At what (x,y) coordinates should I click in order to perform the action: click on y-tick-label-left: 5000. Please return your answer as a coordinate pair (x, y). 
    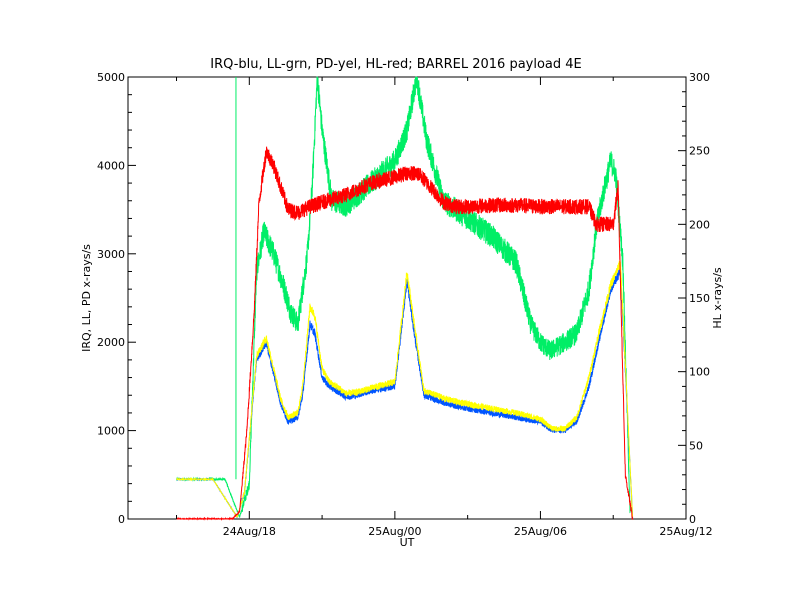
    Looking at the image, I should click on (111, 77).